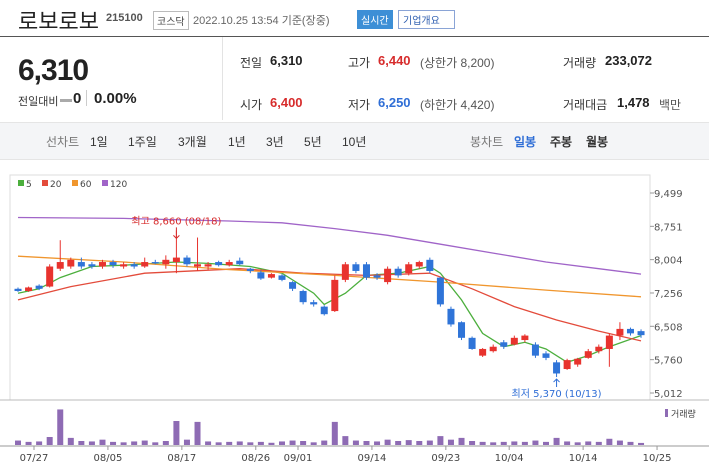 This screenshot has height=473, width=709. Describe the element at coordinates (108, 458) in the screenshot. I see `x-tick-label: 08/05` at that location.